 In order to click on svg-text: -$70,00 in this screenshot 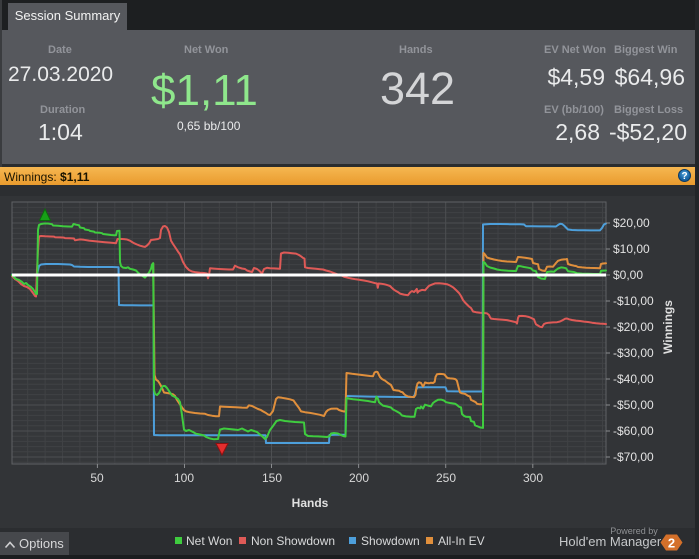, I will do `click(633, 457)`.